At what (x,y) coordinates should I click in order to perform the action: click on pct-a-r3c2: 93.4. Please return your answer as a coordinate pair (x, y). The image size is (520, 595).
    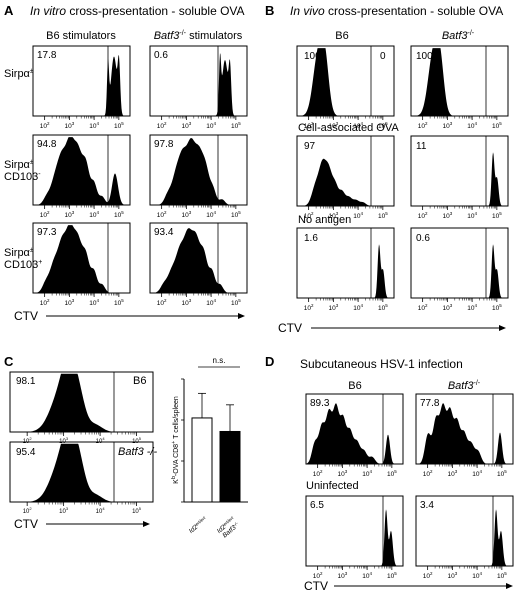
    Looking at the image, I should click on (164, 232).